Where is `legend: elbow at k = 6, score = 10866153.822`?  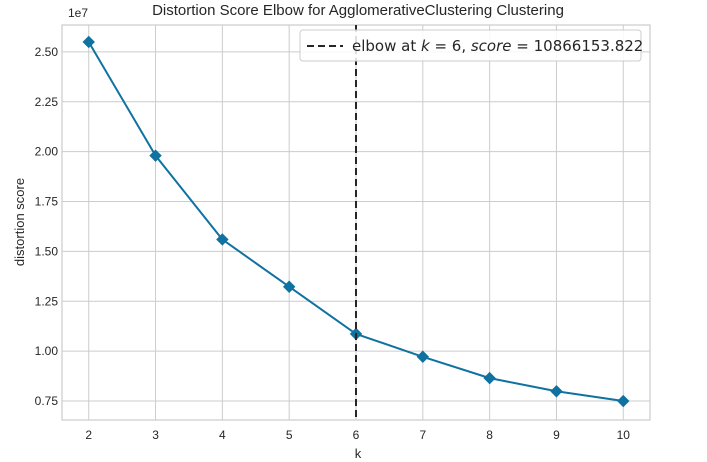 legend: elbow at k = 6, score = 10866153.822 is located at coordinates (471, 45).